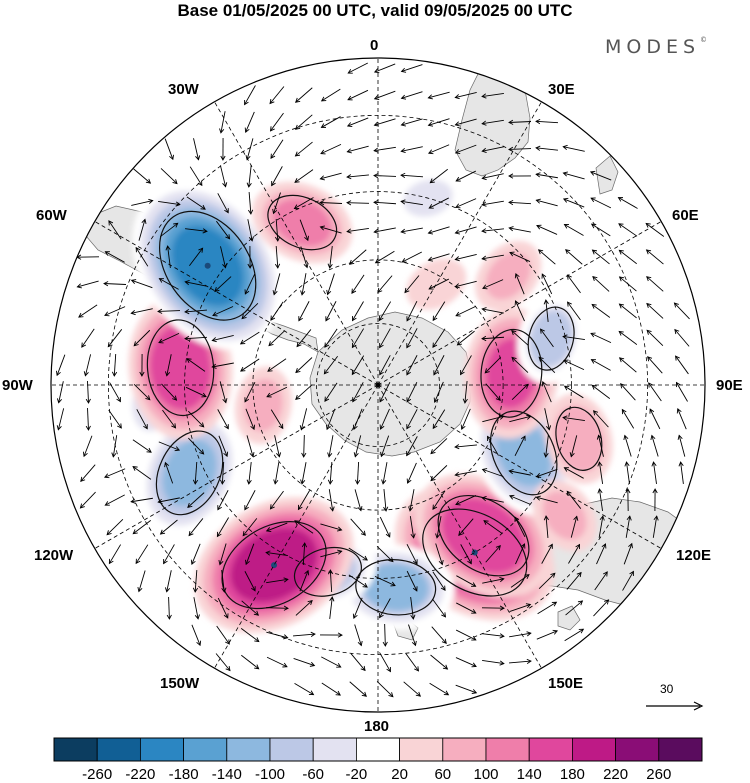 The image size is (750, 783). Describe the element at coordinates (270, 774) in the screenshot. I see `colorbar-tick-4: -100` at that location.